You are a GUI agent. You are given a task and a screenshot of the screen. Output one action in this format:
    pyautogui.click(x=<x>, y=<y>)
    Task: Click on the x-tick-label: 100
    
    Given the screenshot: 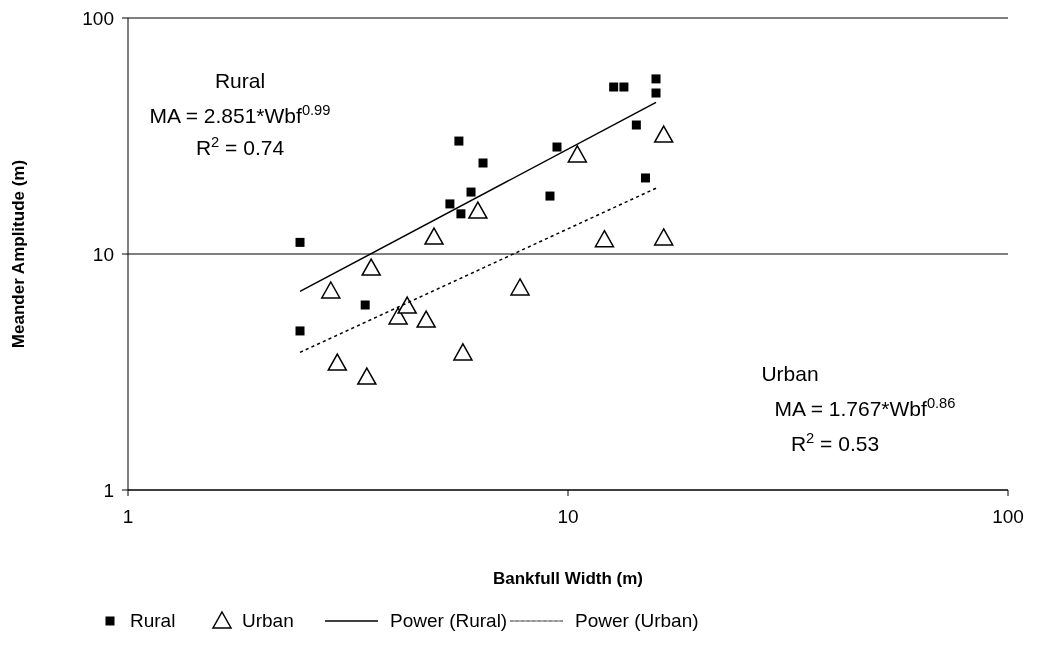 What is the action you would take?
    pyautogui.click(x=1008, y=516)
    